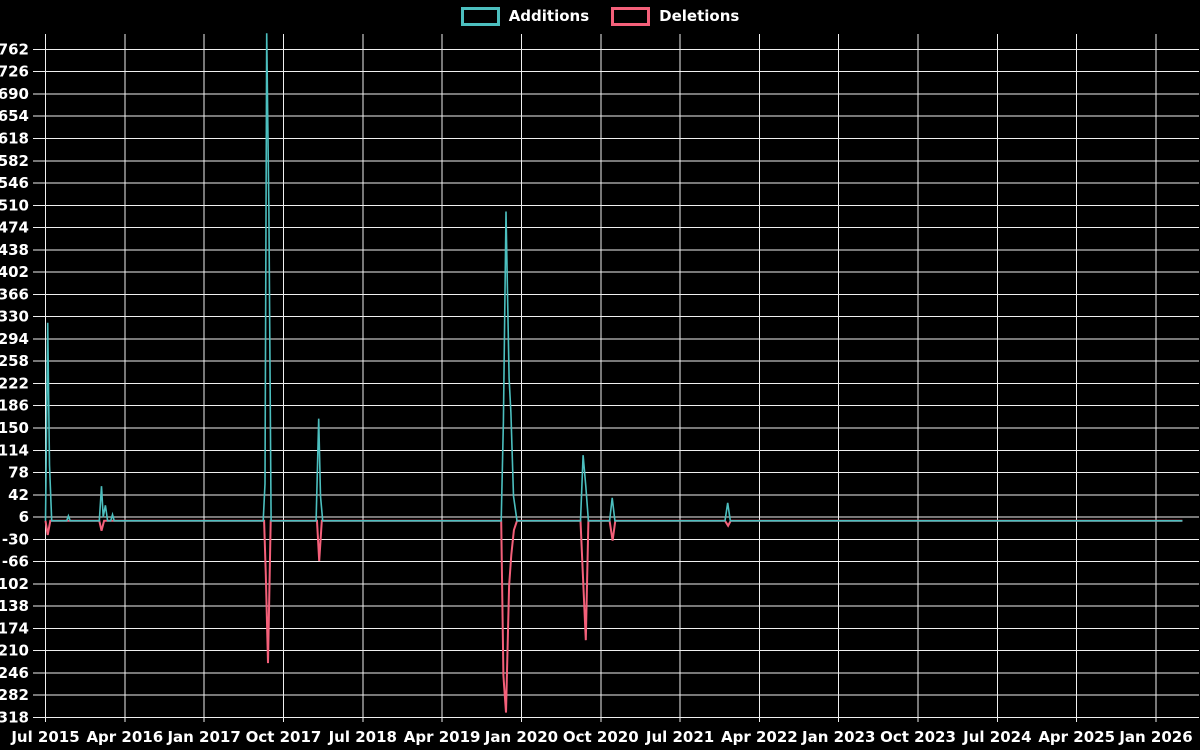 The image size is (1200, 750). Describe the element at coordinates (996, 737) in the screenshot. I see `x-tick-label: Jul 2024` at that location.